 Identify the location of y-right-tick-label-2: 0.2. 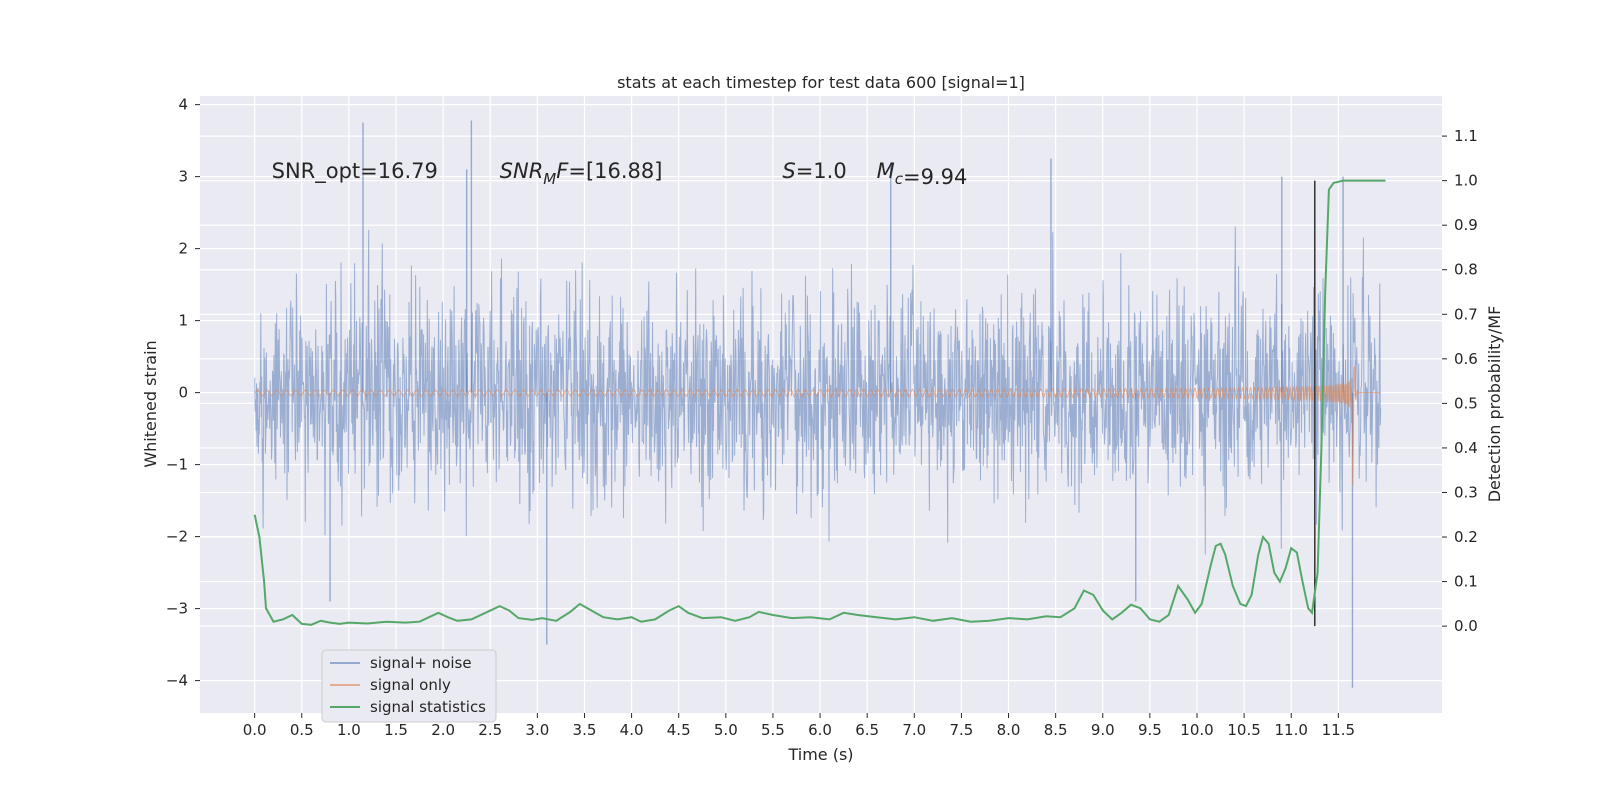
(1466, 537).